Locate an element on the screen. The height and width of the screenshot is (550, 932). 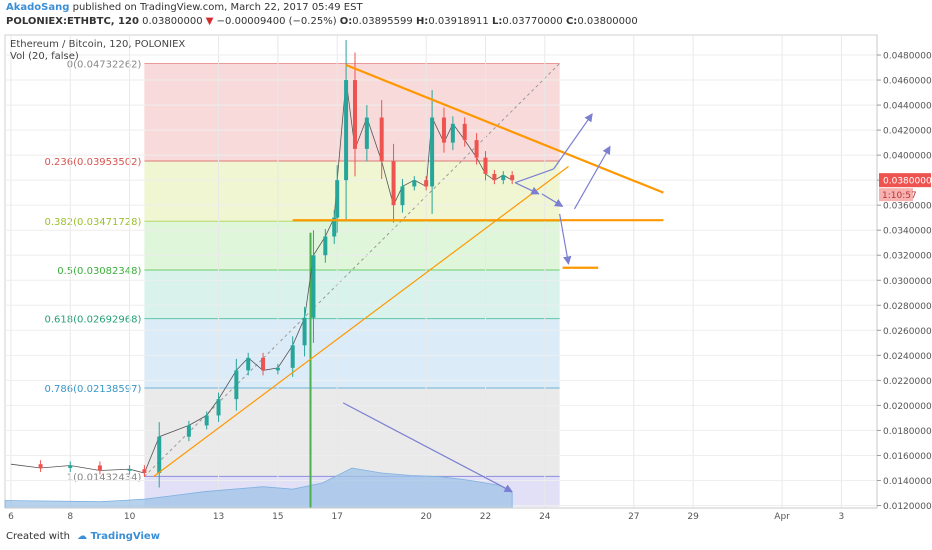
price-tick-label: 0.03000000 is located at coordinates (907, 282).